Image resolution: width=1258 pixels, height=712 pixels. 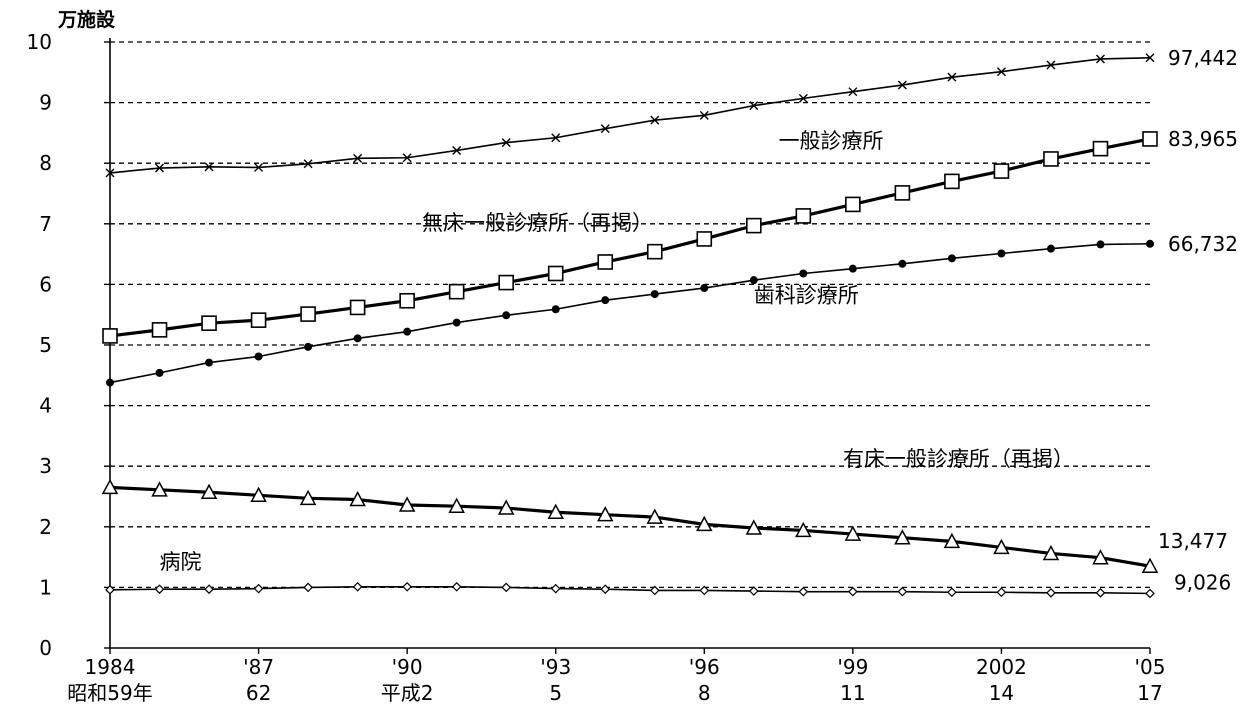 What do you see at coordinates (803, 591) in the screenshot?
I see `data-point-4-1998` at bounding box center [803, 591].